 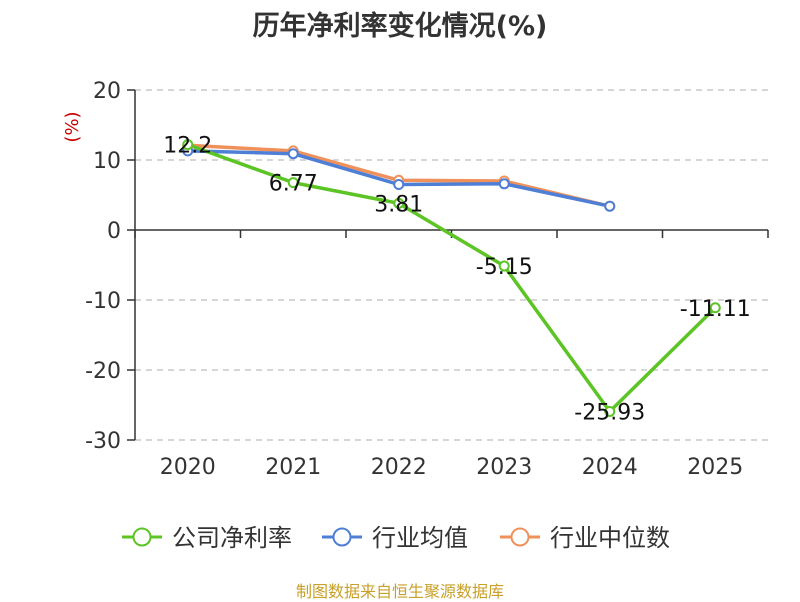 What do you see at coordinates (103, 371) in the screenshot?
I see `y-tick-label: -20` at bounding box center [103, 371].